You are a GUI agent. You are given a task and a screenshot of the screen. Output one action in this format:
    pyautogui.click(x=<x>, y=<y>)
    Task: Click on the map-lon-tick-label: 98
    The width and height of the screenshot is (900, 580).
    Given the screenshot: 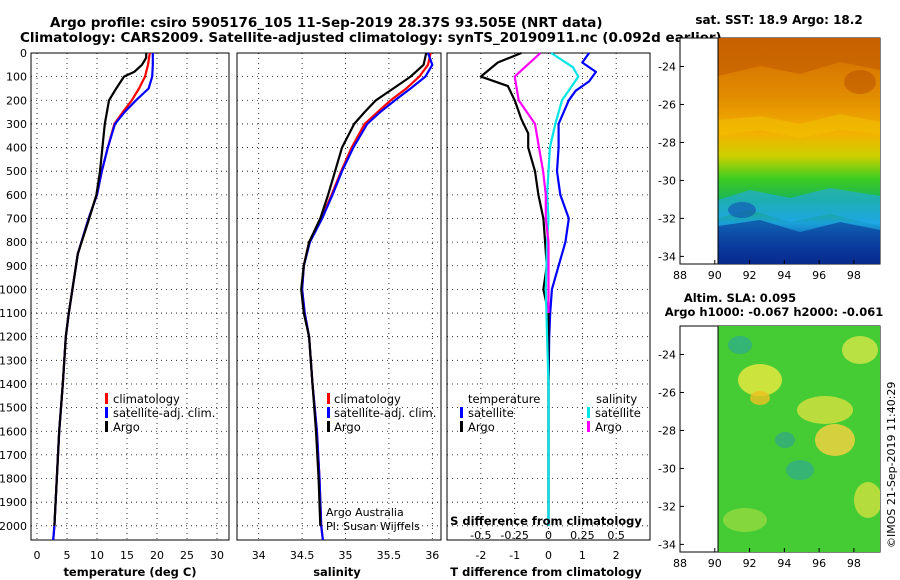 What is the action you would take?
    pyautogui.click(x=854, y=563)
    